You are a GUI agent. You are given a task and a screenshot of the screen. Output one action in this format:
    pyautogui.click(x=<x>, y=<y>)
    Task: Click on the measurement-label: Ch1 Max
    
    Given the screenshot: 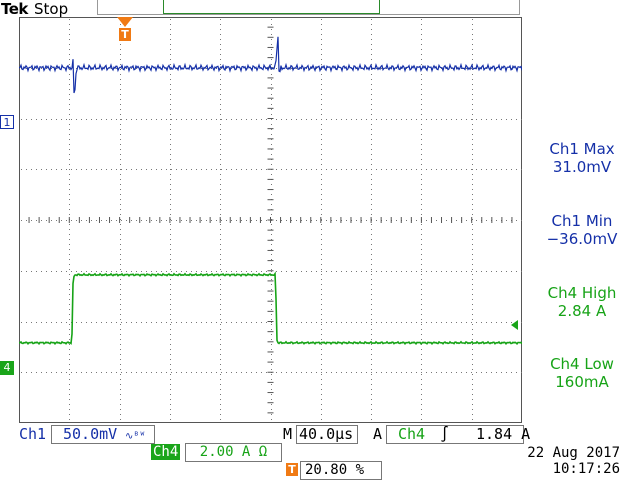 What is the action you would take?
    pyautogui.click(x=582, y=149)
    